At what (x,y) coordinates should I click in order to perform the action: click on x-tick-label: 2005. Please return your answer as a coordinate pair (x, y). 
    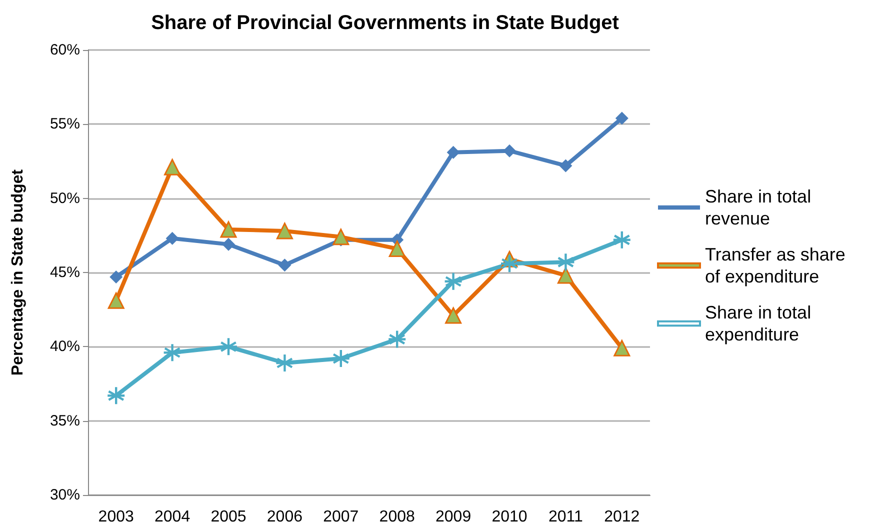
    Looking at the image, I should click on (228, 517).